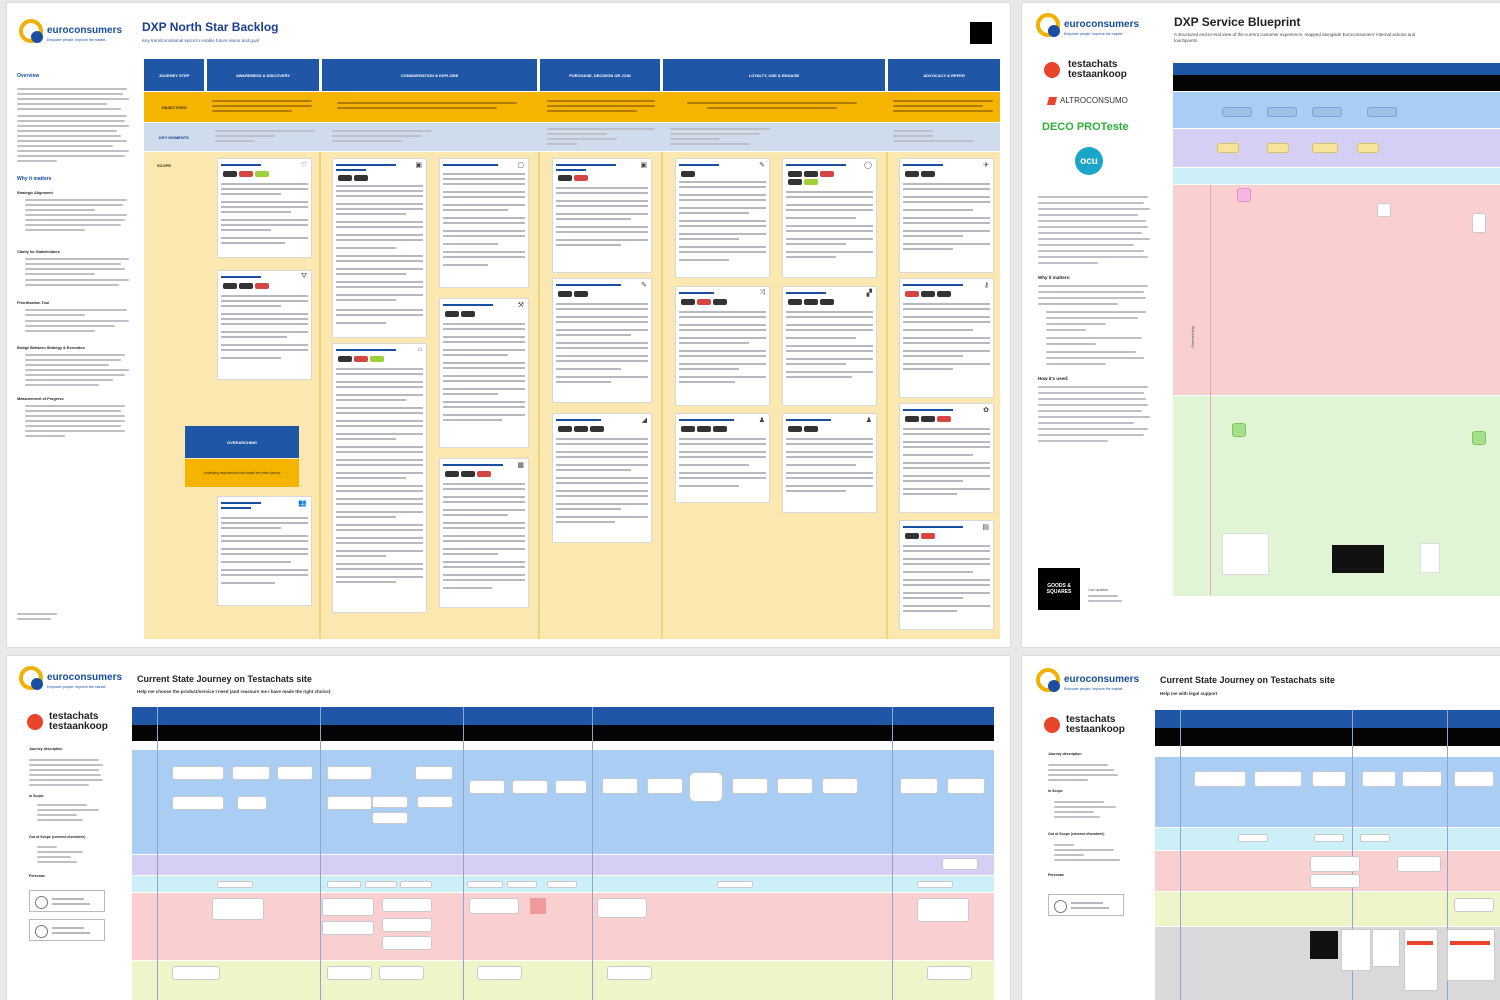 Image resolution: width=1500 pixels, height=1000 pixels. Describe the element at coordinates (264, 208) in the screenshot. I see `epic-card: ♡` at that location.